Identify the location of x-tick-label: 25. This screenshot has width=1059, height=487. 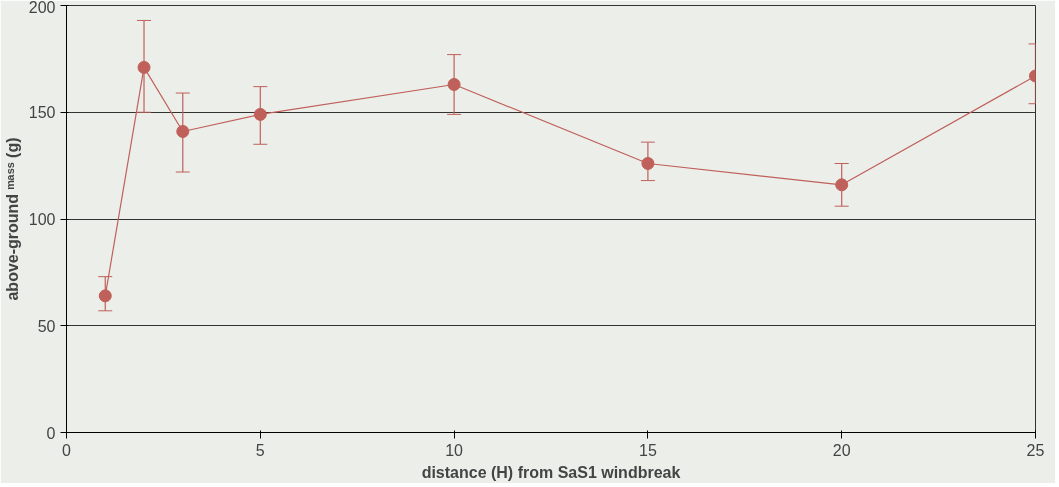
(1035, 450).